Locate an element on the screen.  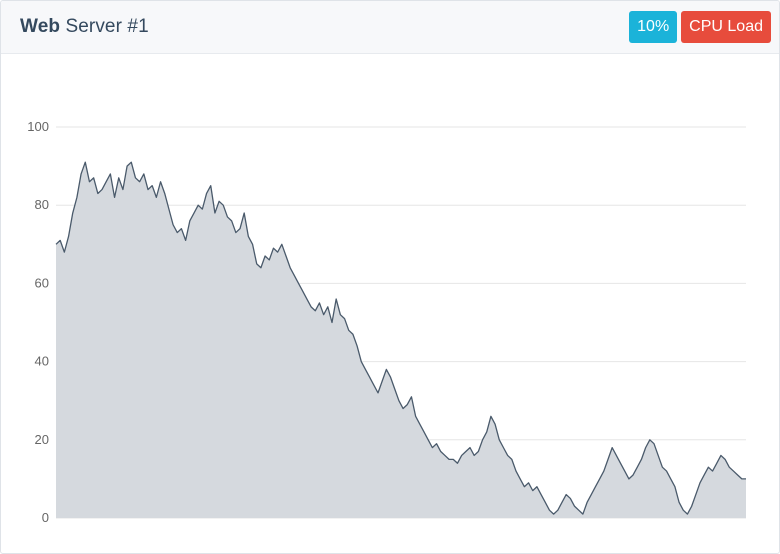
y-tick-label-40: 40 is located at coordinates (42, 361).